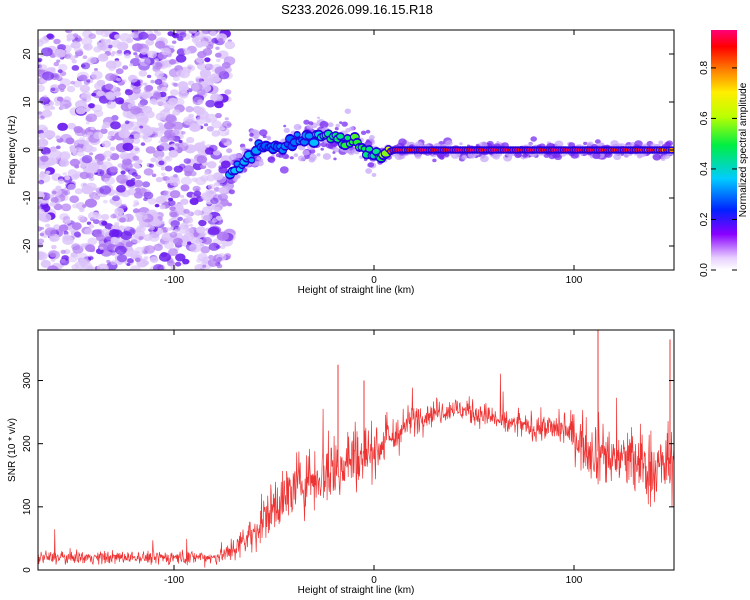  I want to click on colorbar-tick-label: 0.8, so click(704, 68).